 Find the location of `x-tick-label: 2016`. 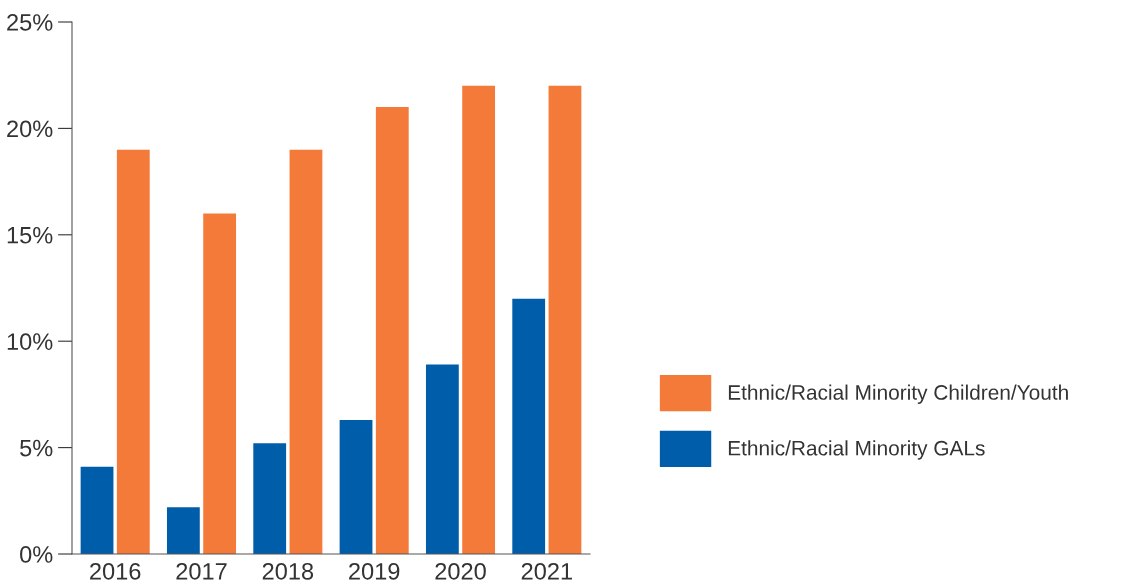

x-tick-label: 2016 is located at coordinates (115, 571).